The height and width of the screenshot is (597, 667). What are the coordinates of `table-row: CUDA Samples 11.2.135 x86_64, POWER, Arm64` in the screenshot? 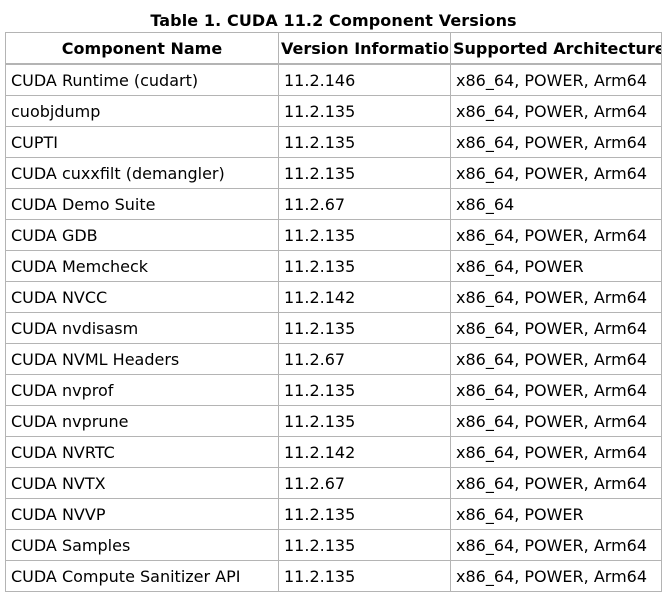 It's located at (333, 545).